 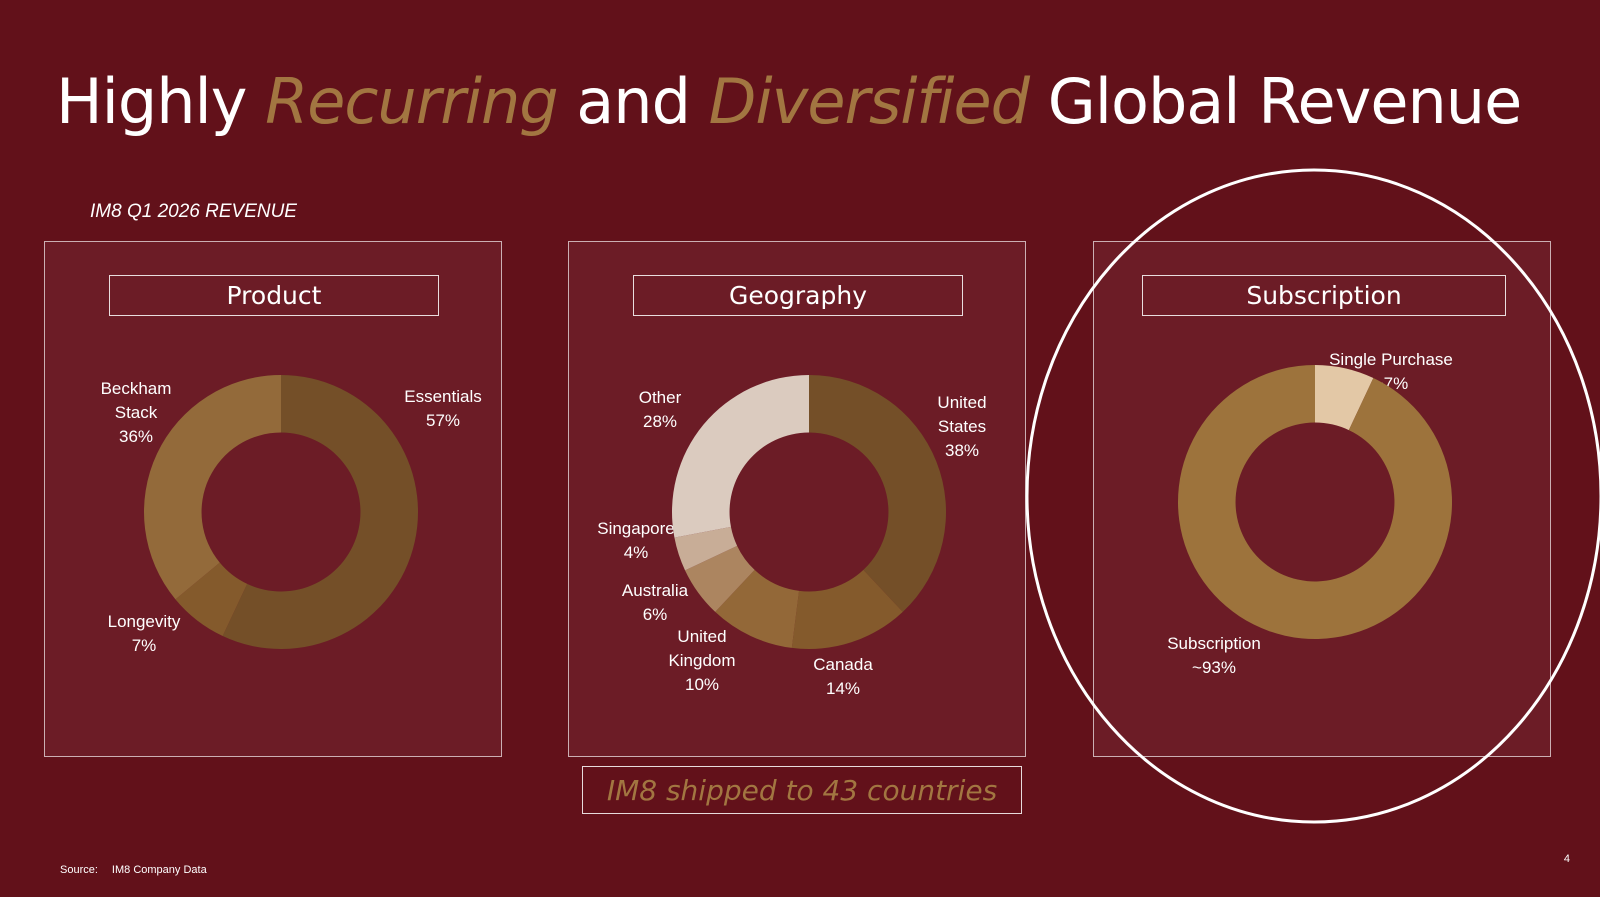 I want to click on source-label: Source:, so click(x=79, y=870).